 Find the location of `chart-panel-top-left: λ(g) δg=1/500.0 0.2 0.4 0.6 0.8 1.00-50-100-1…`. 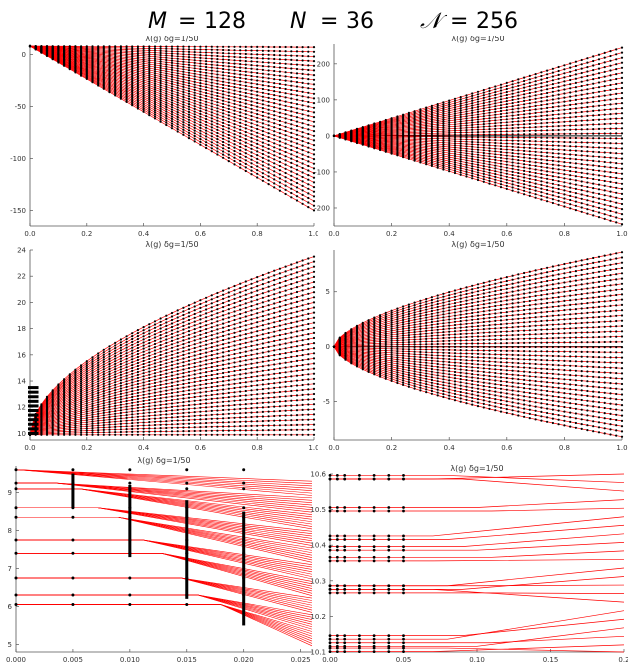

chart-panel-top-left: λ(g) δg=1/500.0 0.2 0.4 0.6 0.8 1.00-50-100-1… is located at coordinates (164, 137).